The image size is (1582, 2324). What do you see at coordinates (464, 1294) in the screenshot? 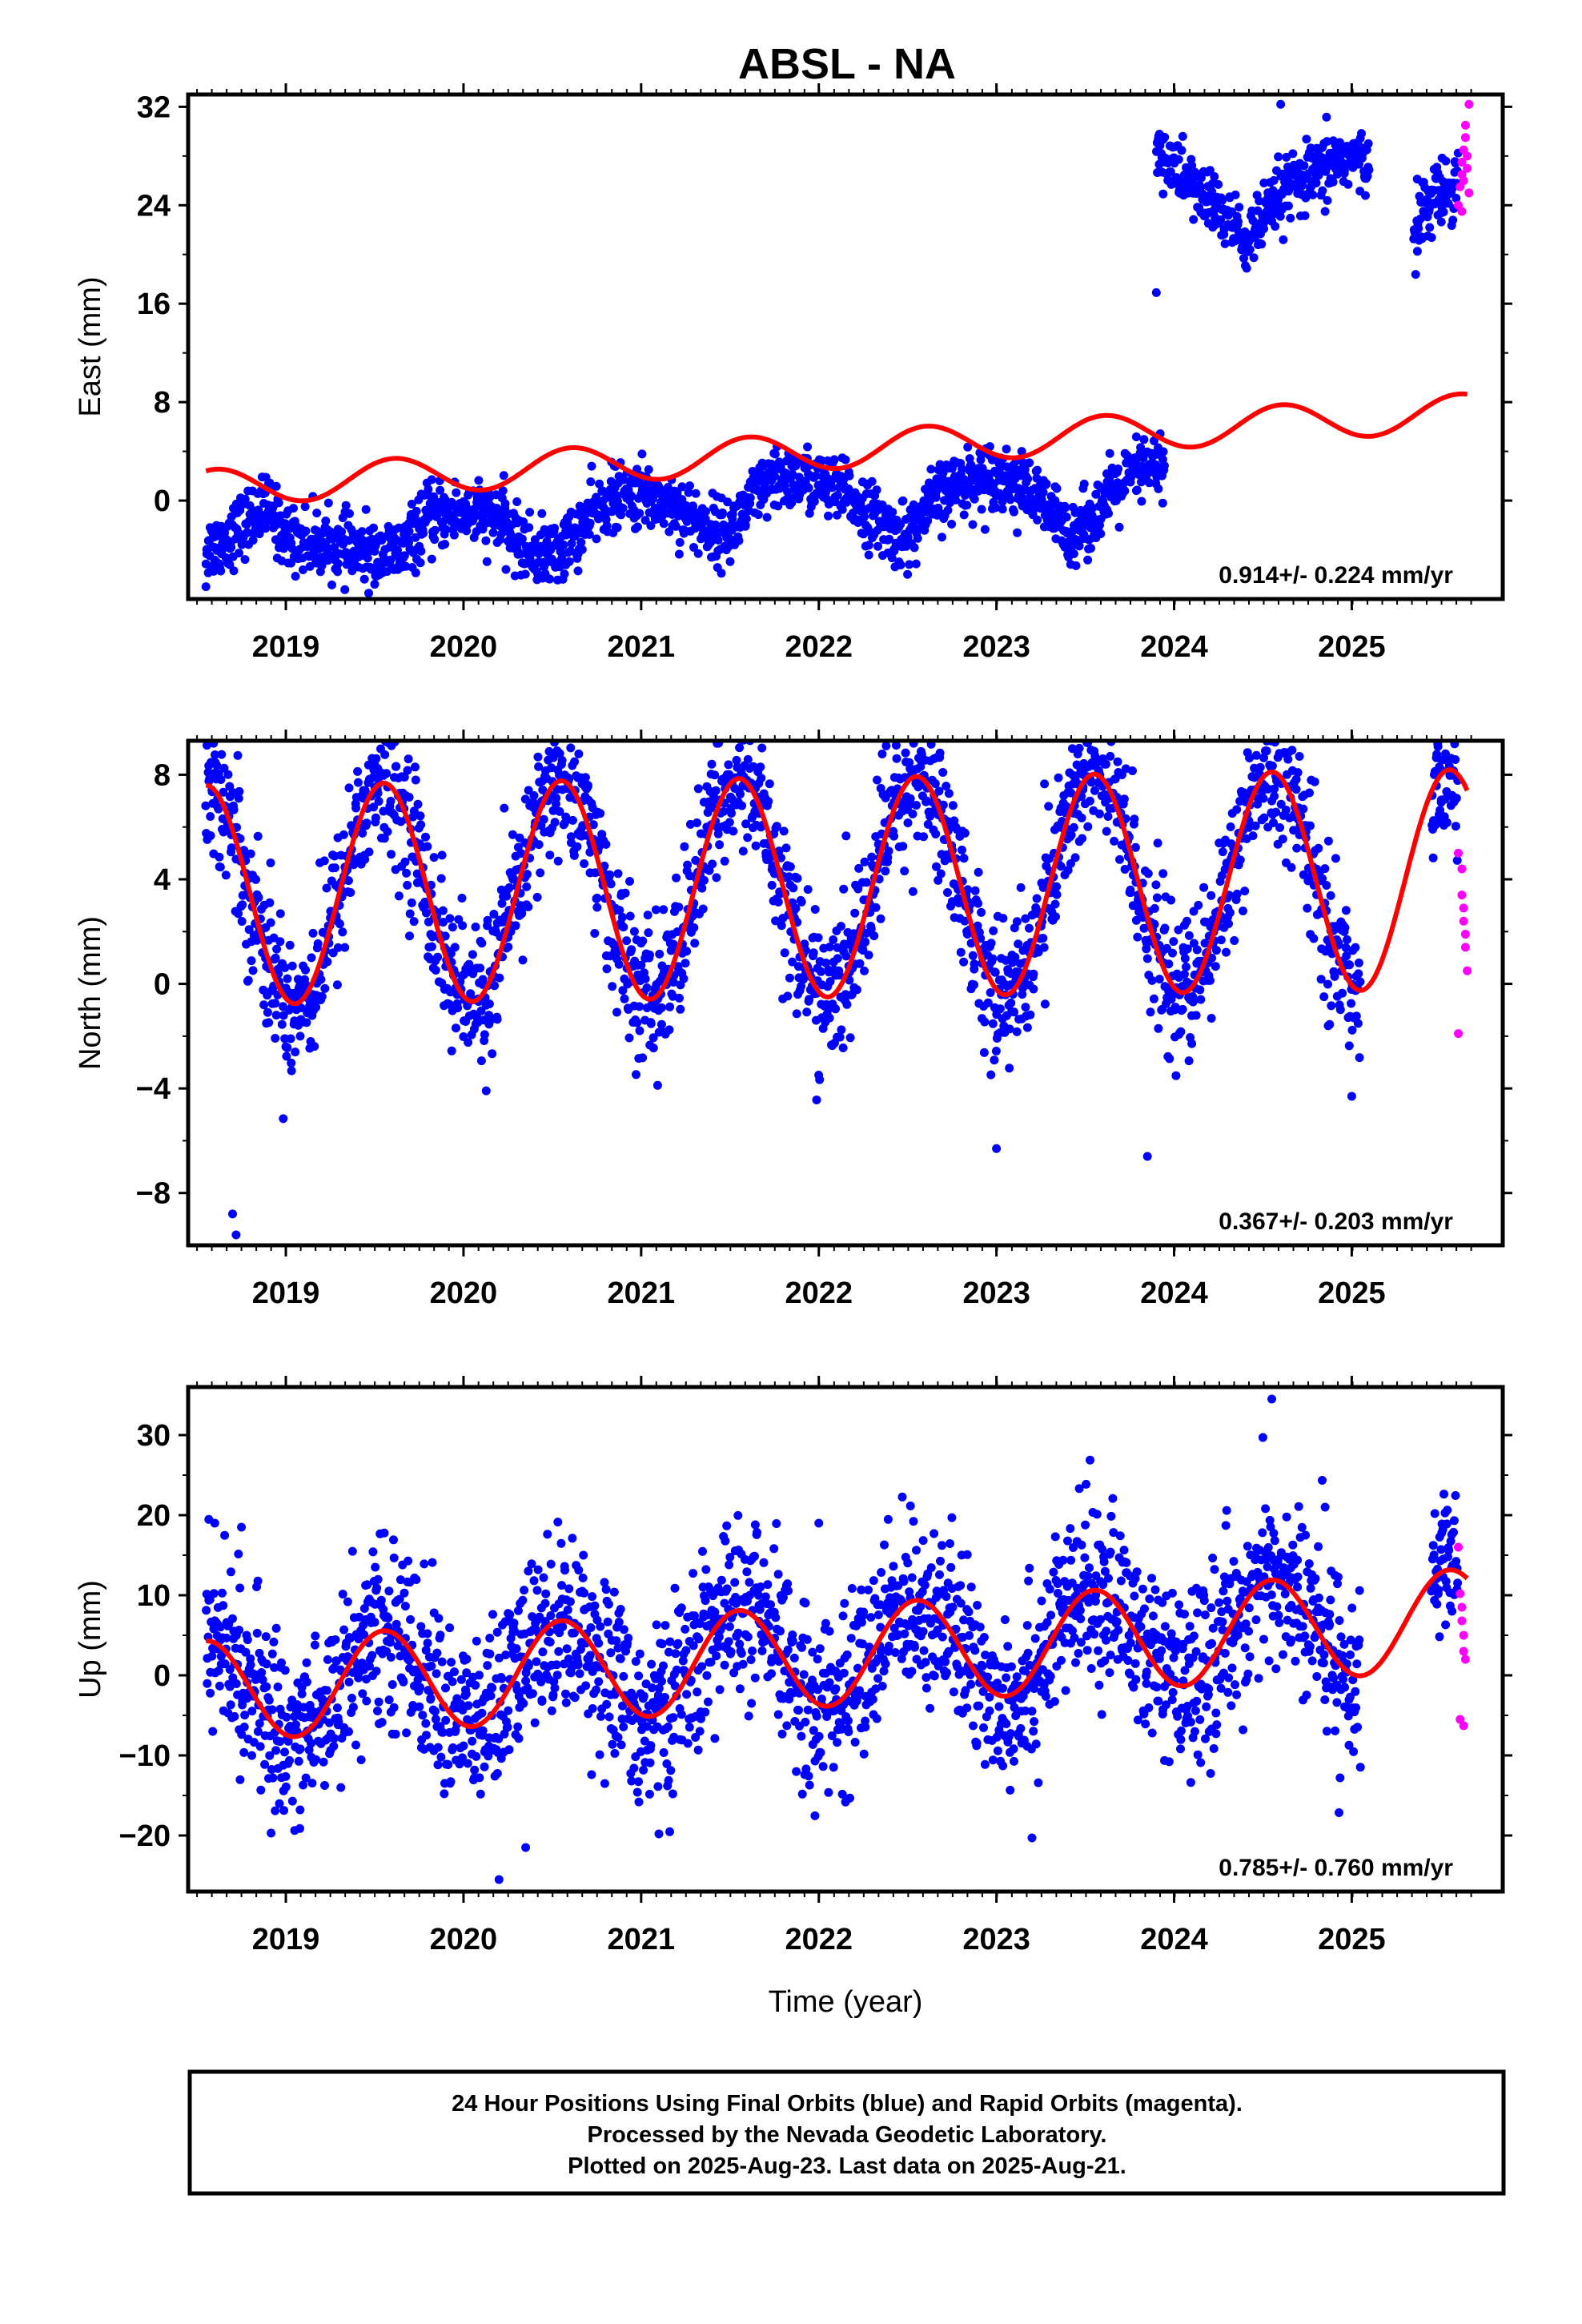
I see `north-xtick-label: 2020` at bounding box center [464, 1294].